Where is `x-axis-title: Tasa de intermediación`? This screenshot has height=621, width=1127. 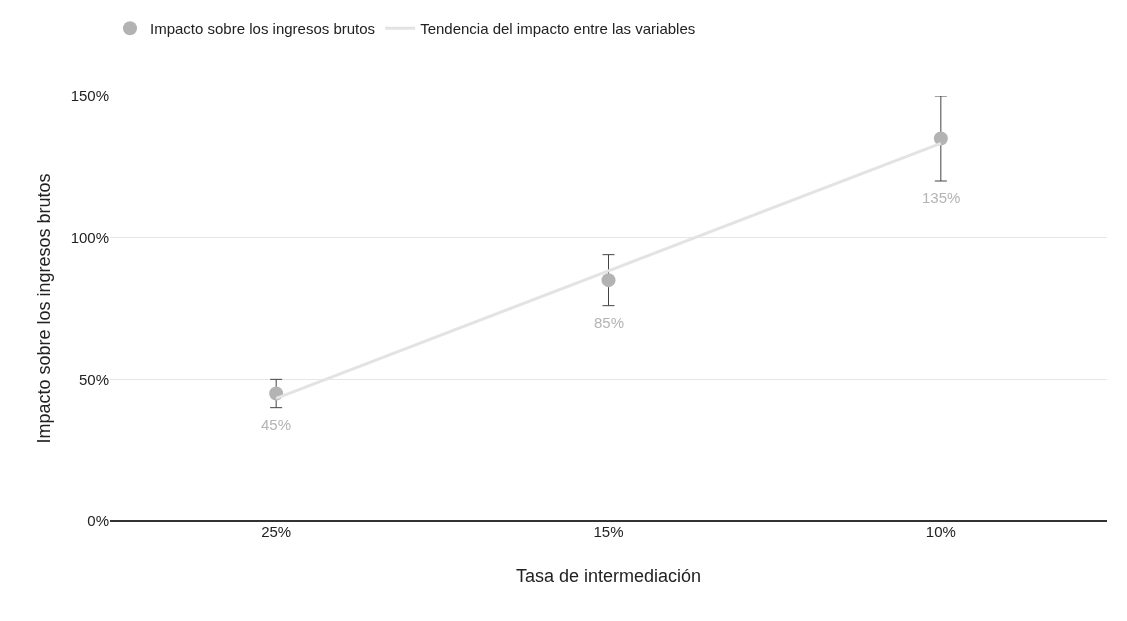 x-axis-title: Tasa de intermediación is located at coordinates (608, 576).